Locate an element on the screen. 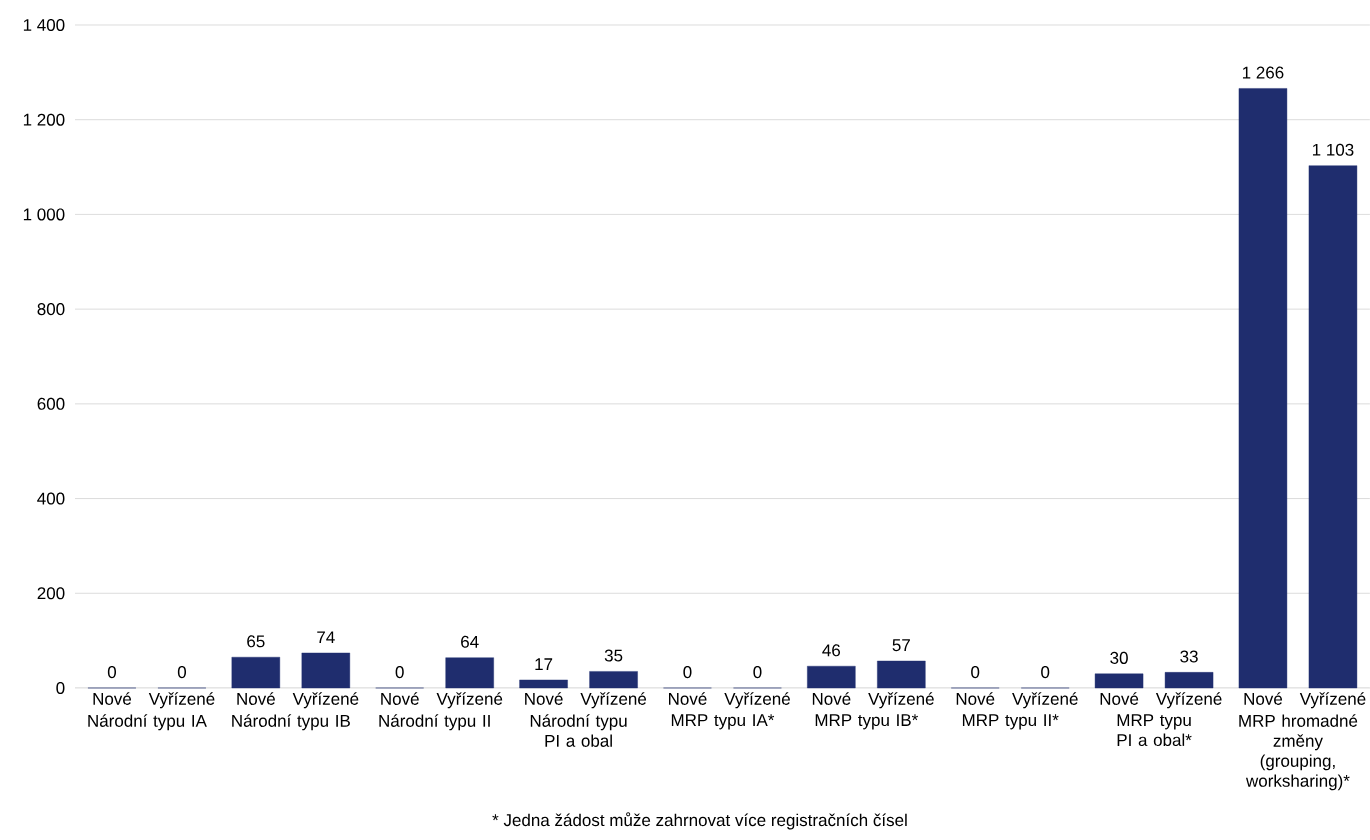  x-tick-label: MRP hromadné změny (grouping, worksharing)* is located at coordinates (1298, 752).